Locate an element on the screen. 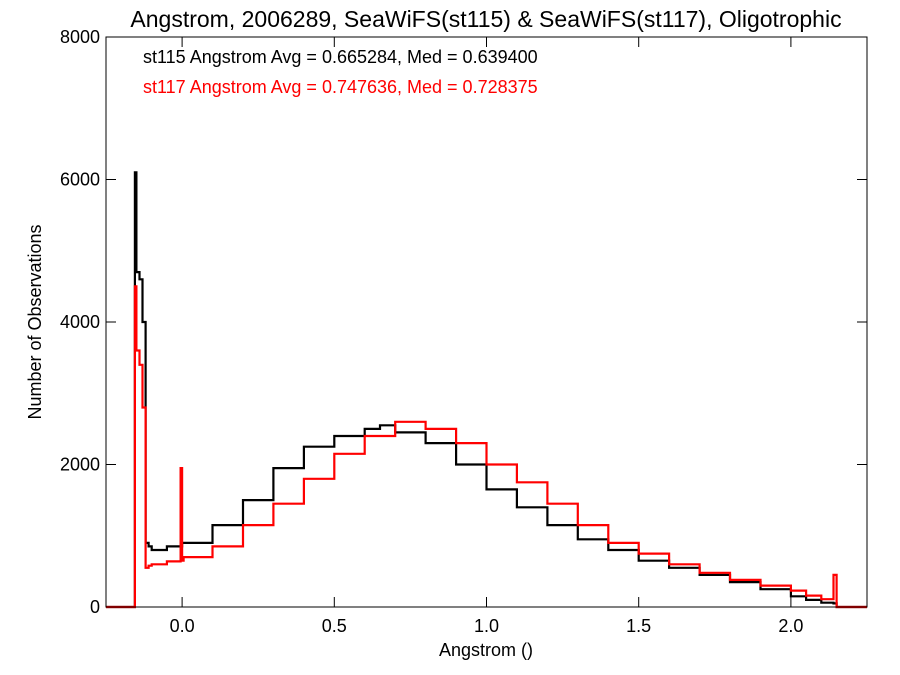  x-tick-label: 1.0 is located at coordinates (486, 626).